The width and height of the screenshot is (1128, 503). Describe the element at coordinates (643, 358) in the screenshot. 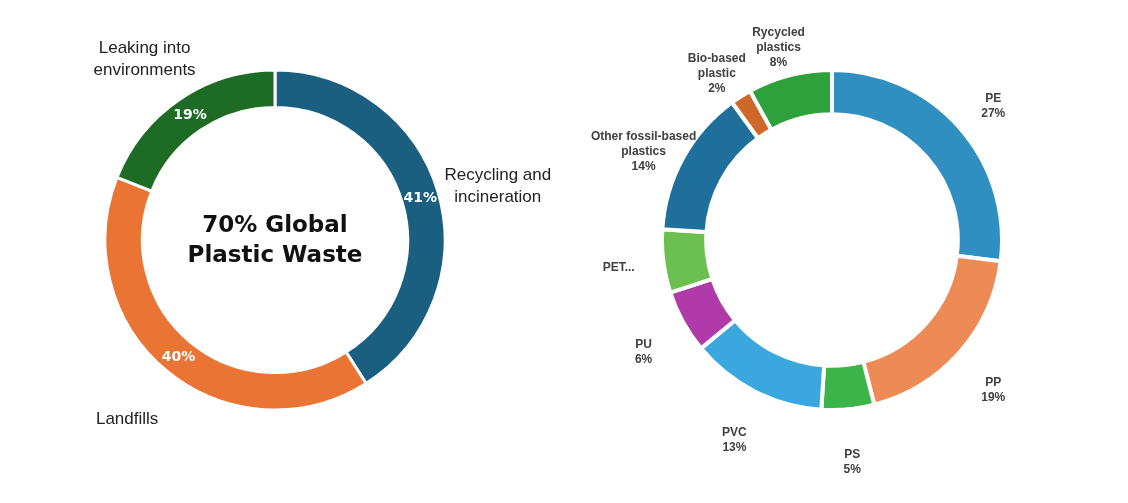

I see `data-label: 6%` at that location.